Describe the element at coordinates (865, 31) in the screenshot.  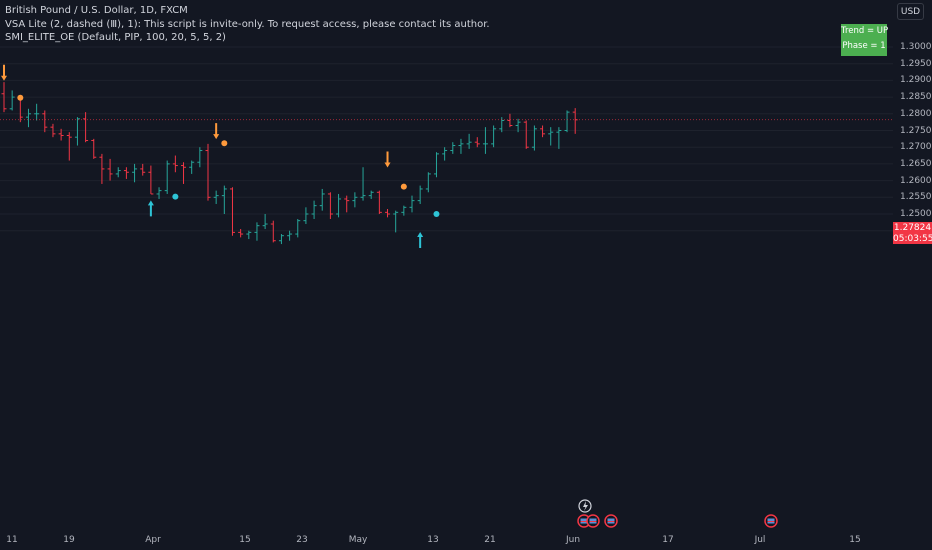
I see `trend-status: Trend = UP` at that location.